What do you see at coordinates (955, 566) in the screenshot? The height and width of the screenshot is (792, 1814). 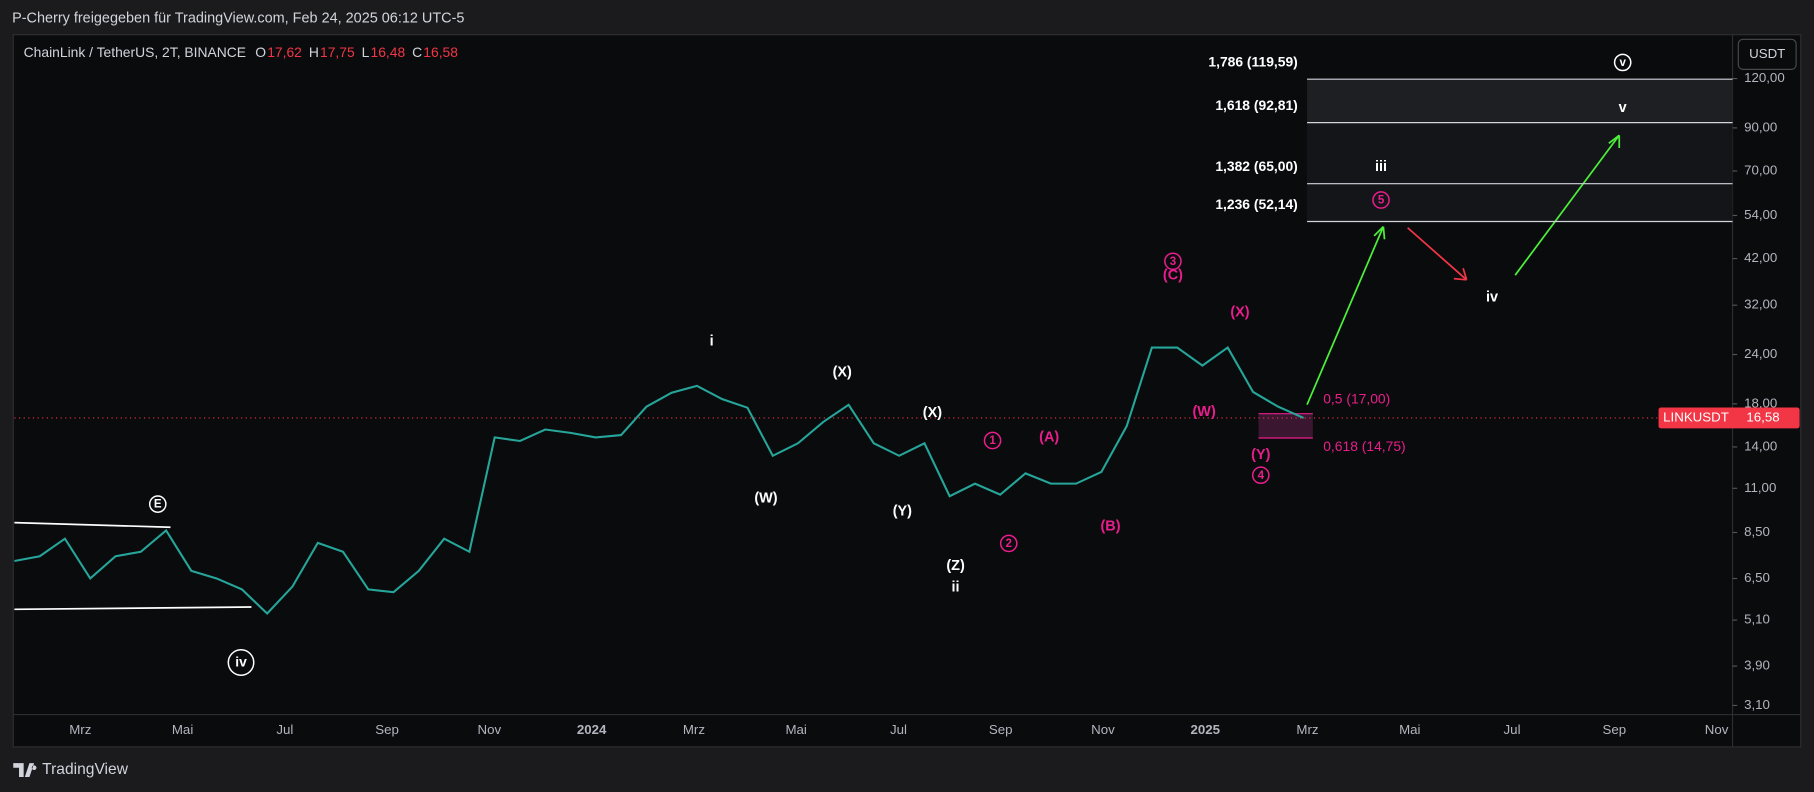 I see `annotation: (Z)` at bounding box center [955, 566].